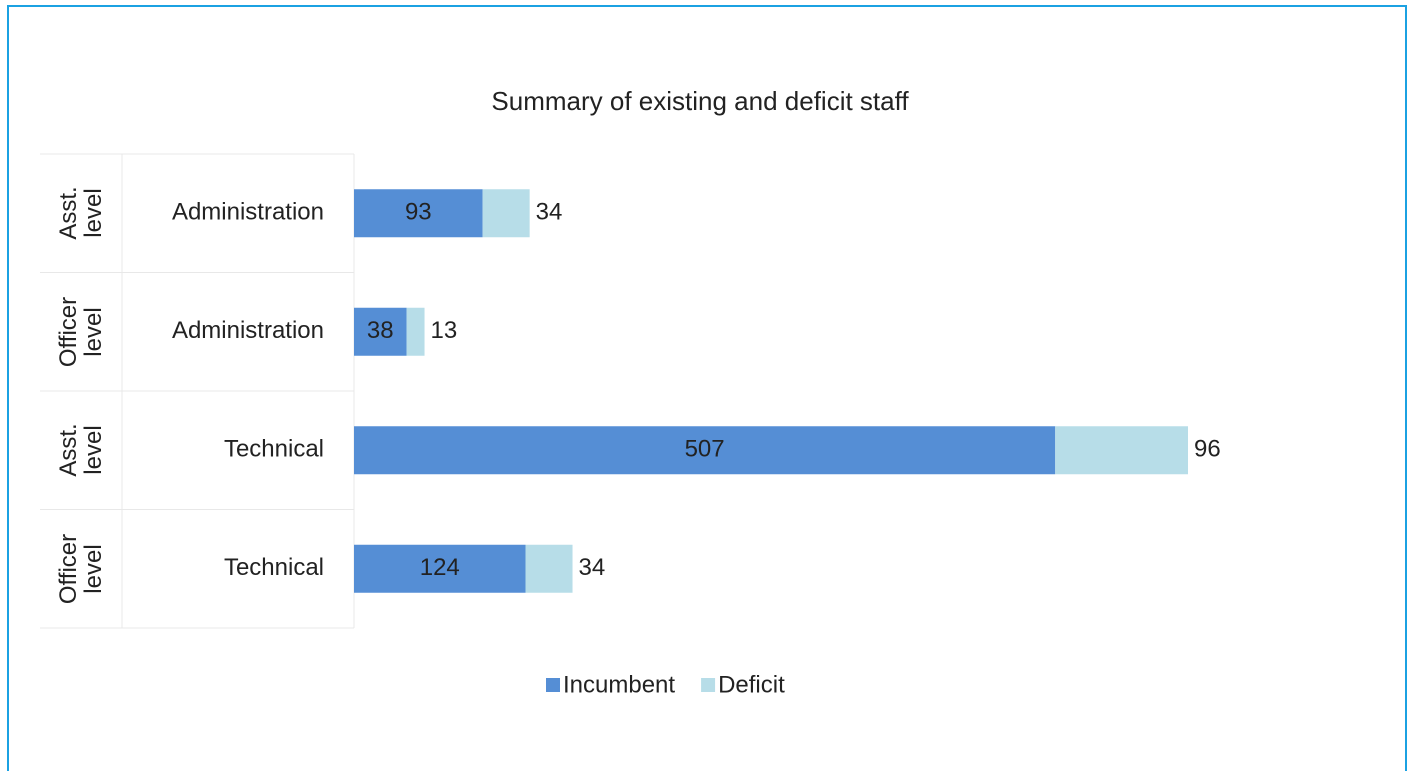 The height and width of the screenshot is (771, 1418). I want to click on data-label: 13, so click(444, 330).